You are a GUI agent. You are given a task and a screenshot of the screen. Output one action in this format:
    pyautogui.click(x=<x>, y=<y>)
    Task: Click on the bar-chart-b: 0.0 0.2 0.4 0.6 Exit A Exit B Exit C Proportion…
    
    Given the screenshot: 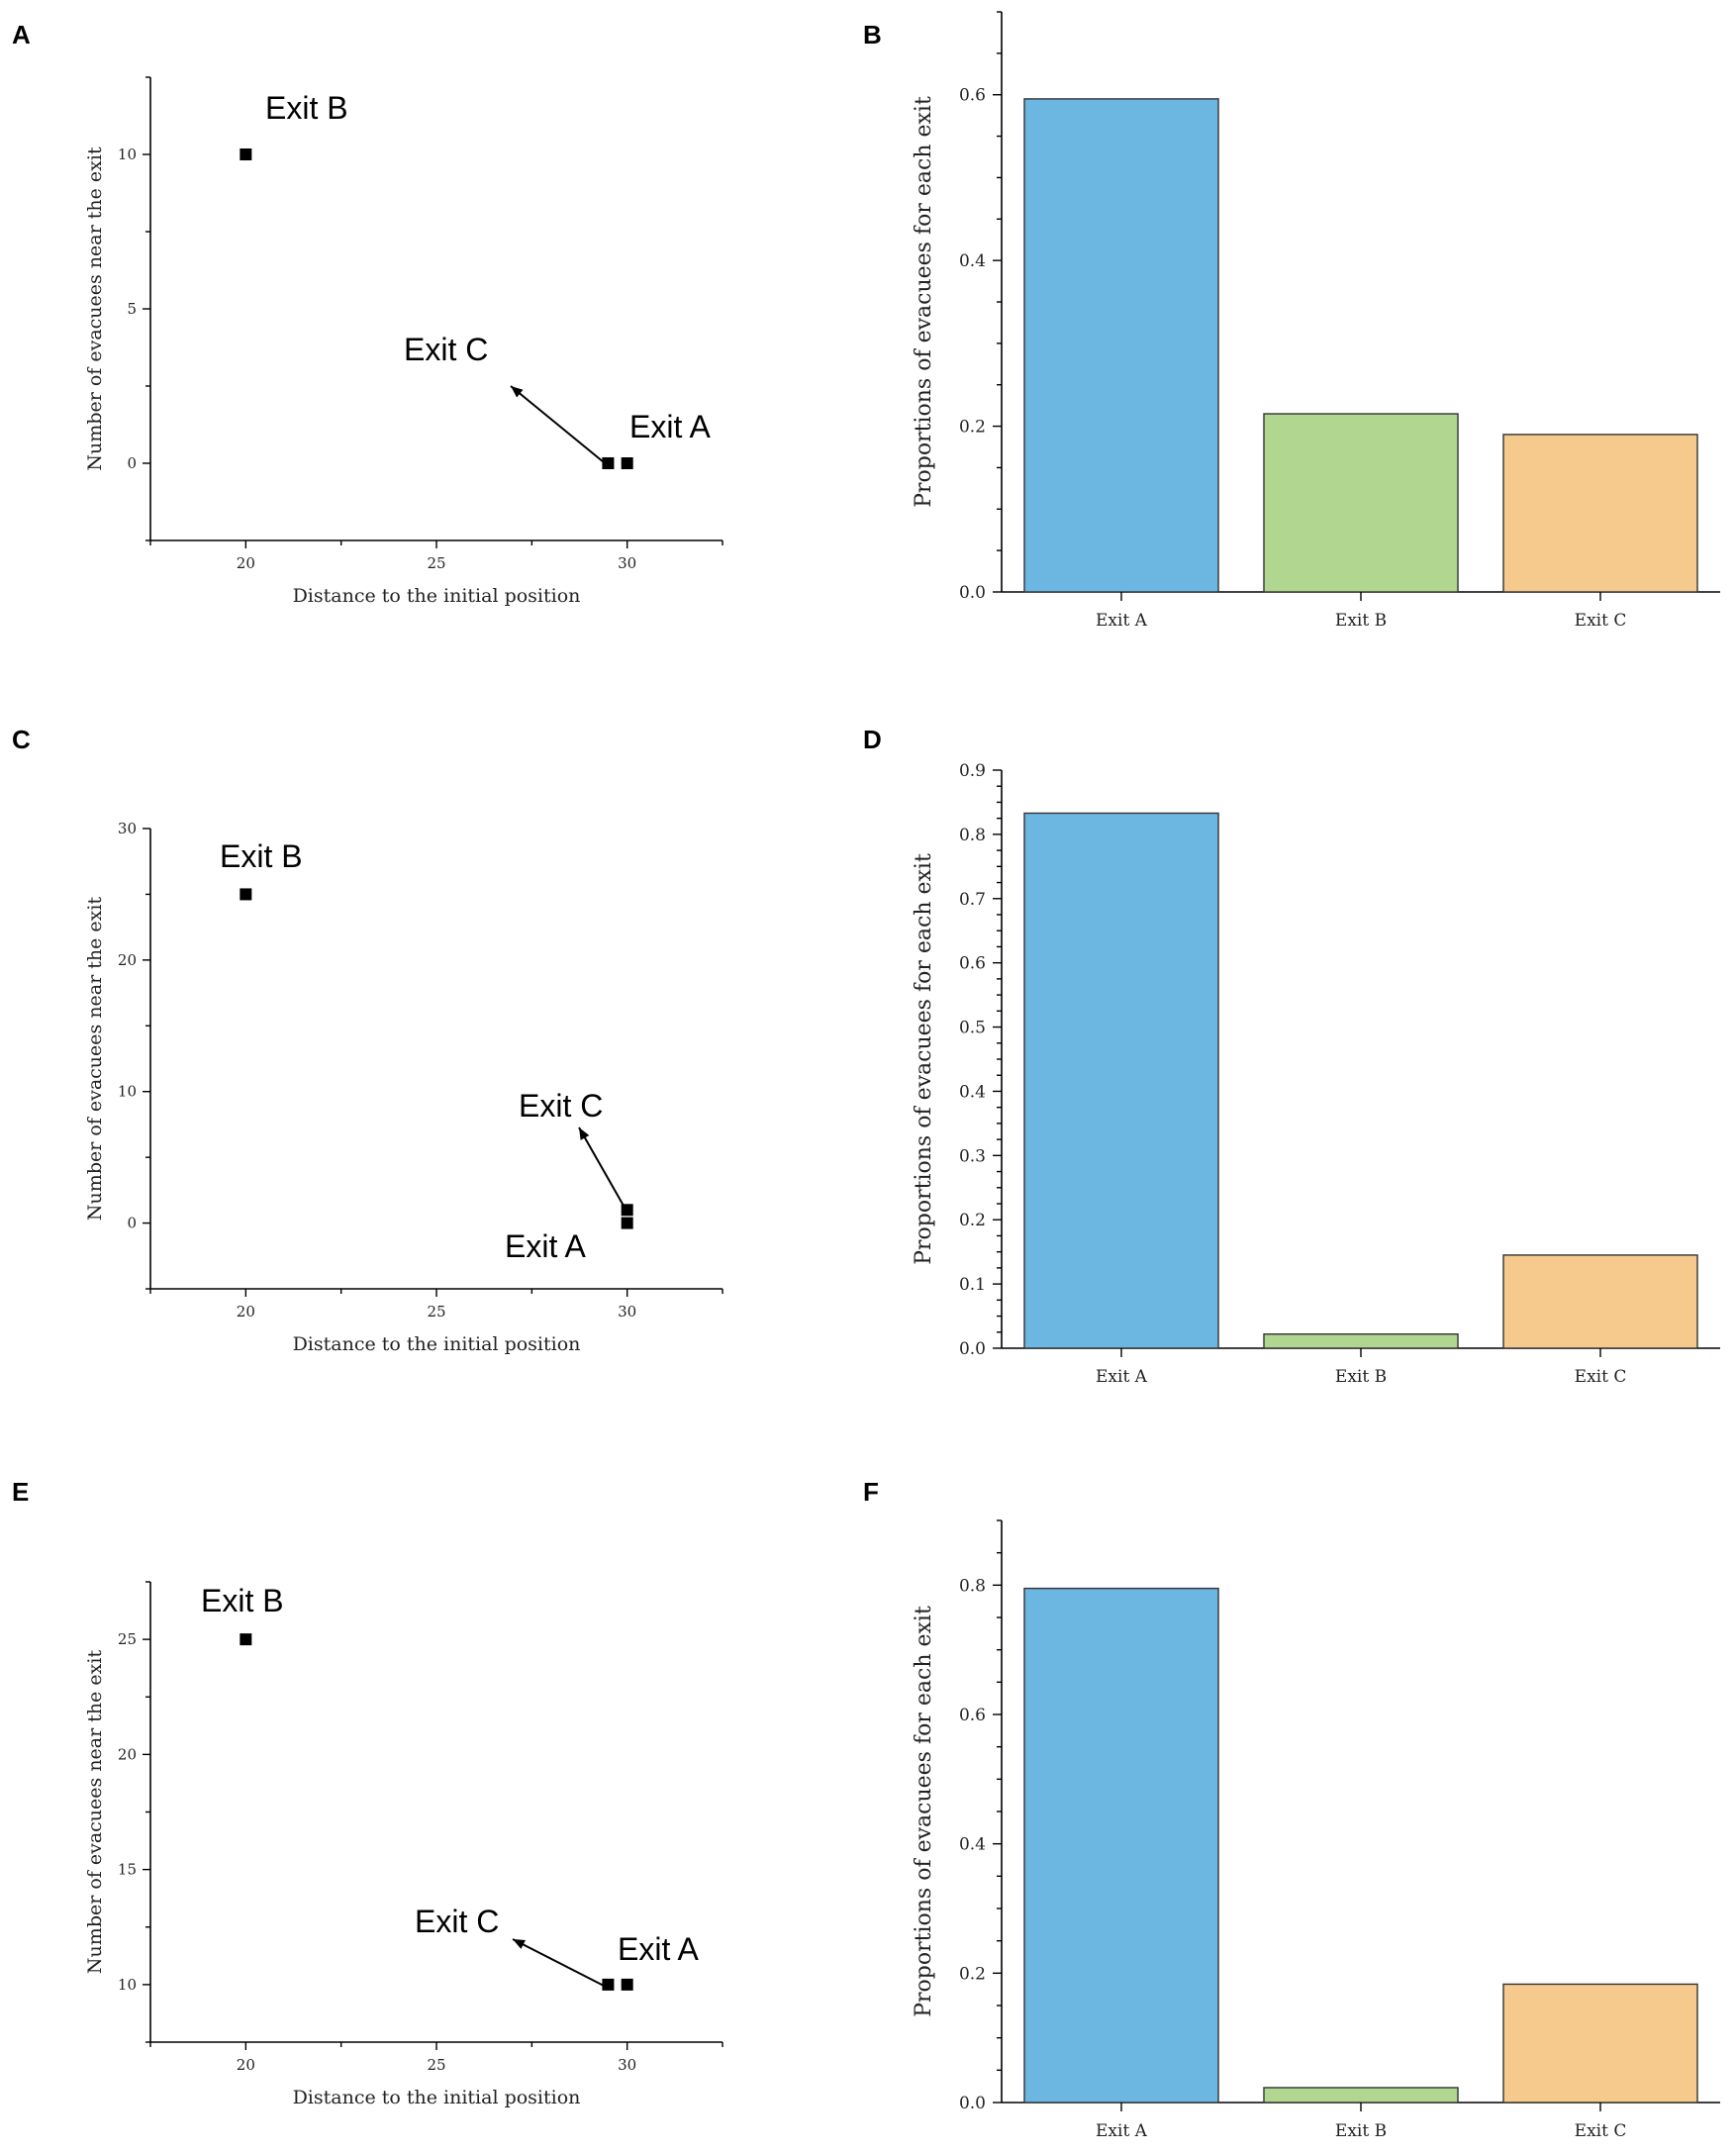 What is the action you would take?
    pyautogui.click(x=1316, y=321)
    